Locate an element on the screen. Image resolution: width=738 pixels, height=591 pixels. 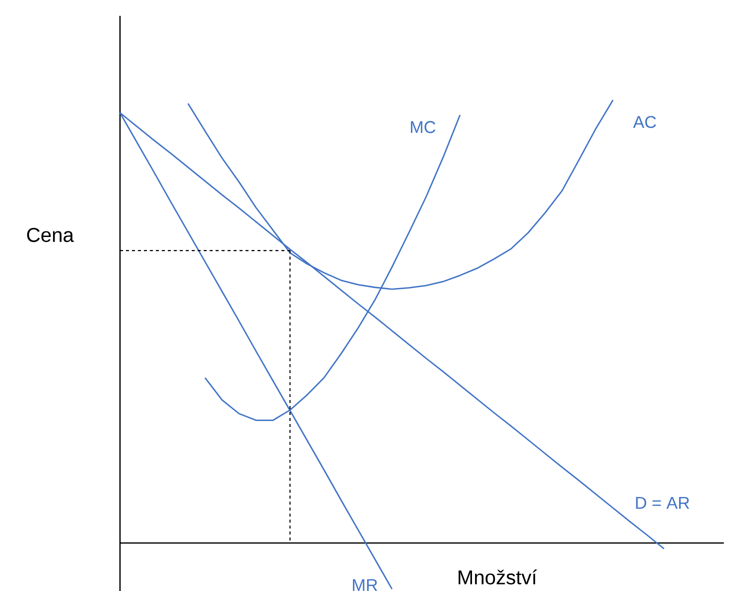
series-label: D = AR is located at coordinates (663, 503).